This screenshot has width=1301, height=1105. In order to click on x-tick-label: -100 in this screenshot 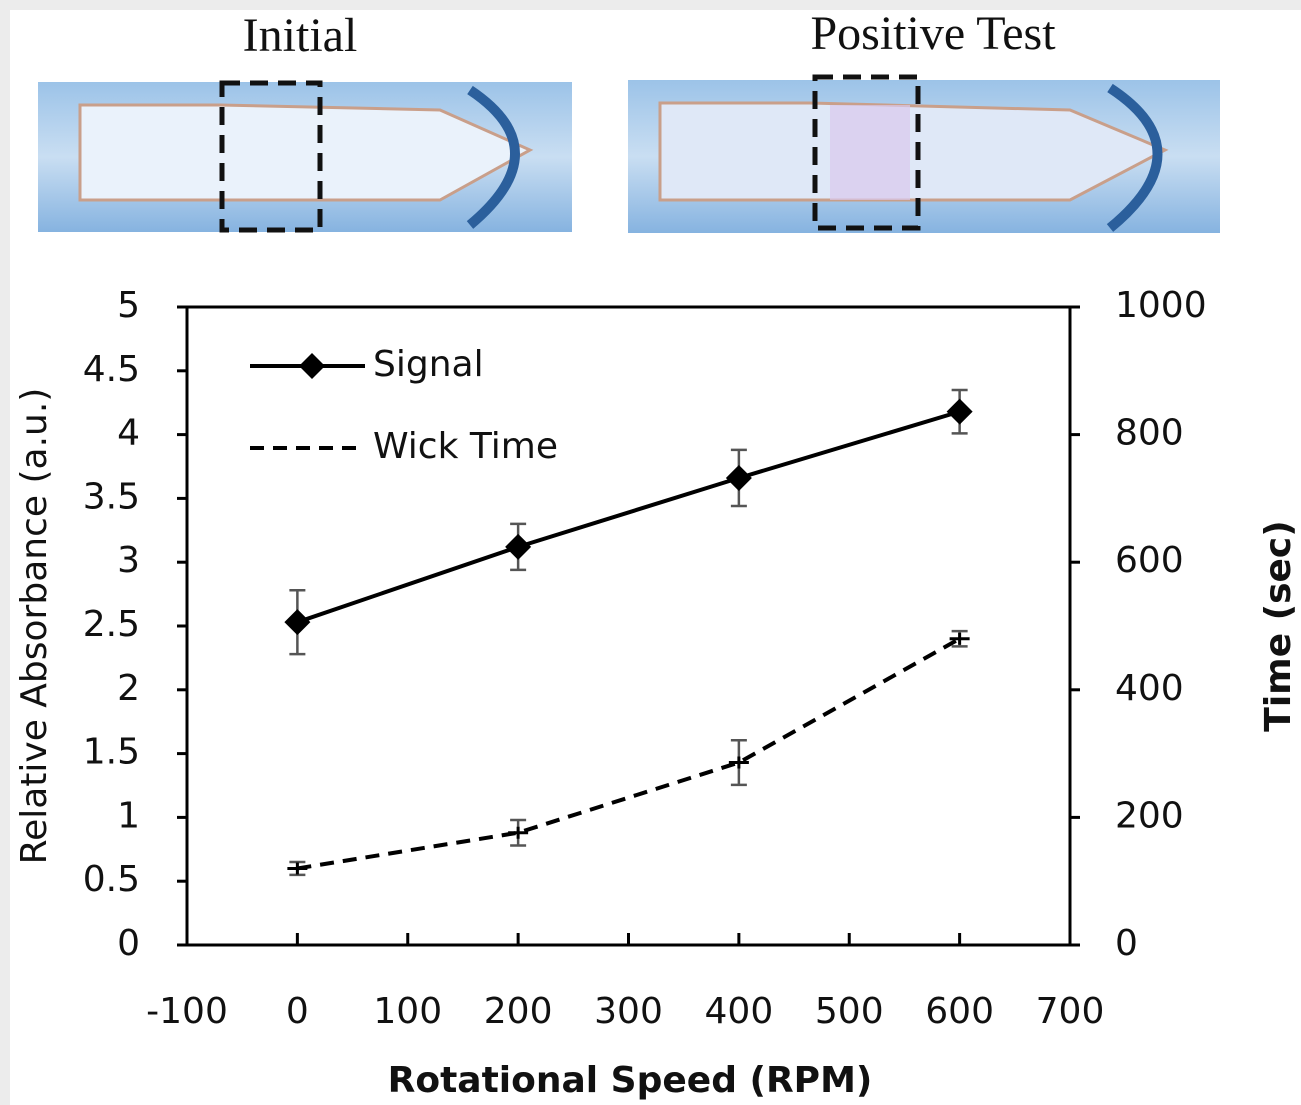, I will do `click(187, 1011)`.